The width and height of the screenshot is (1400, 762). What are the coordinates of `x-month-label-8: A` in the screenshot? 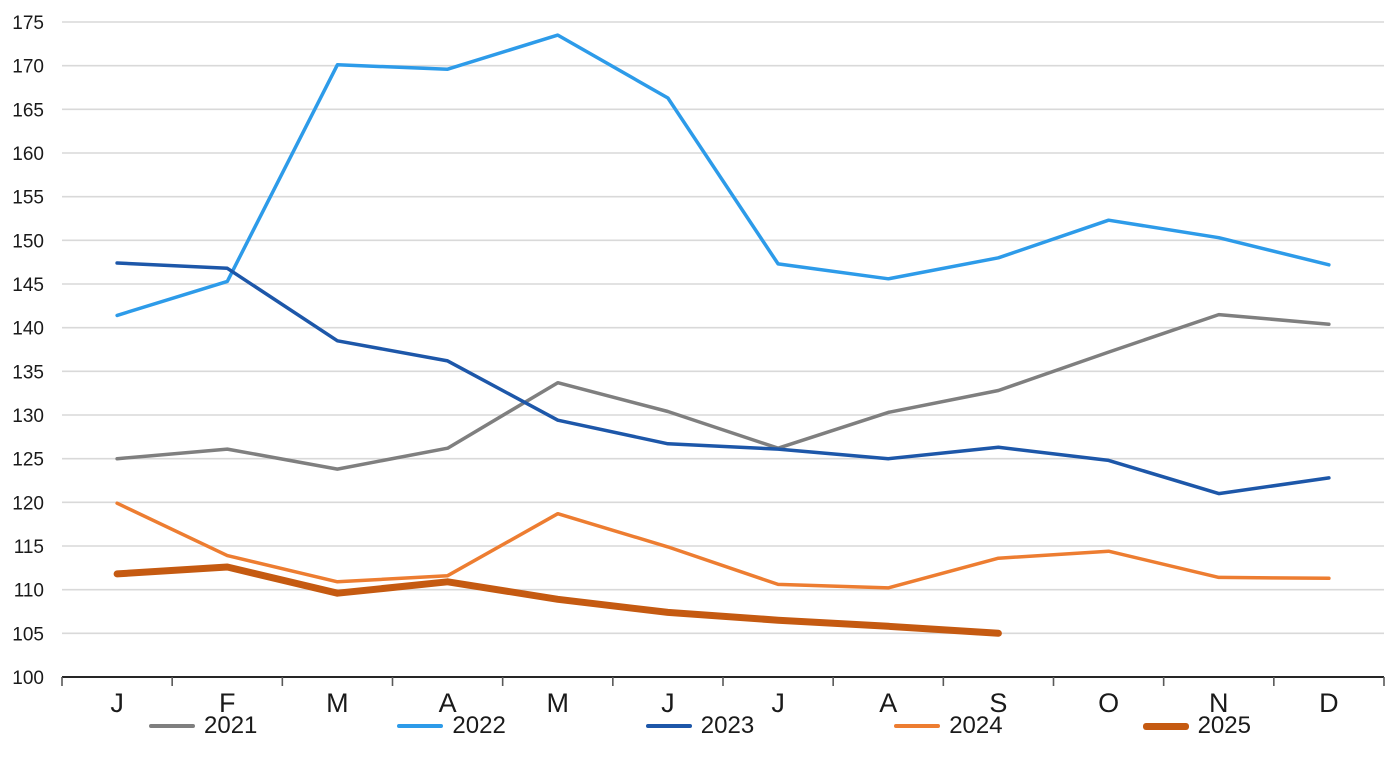 It's located at (888, 703).